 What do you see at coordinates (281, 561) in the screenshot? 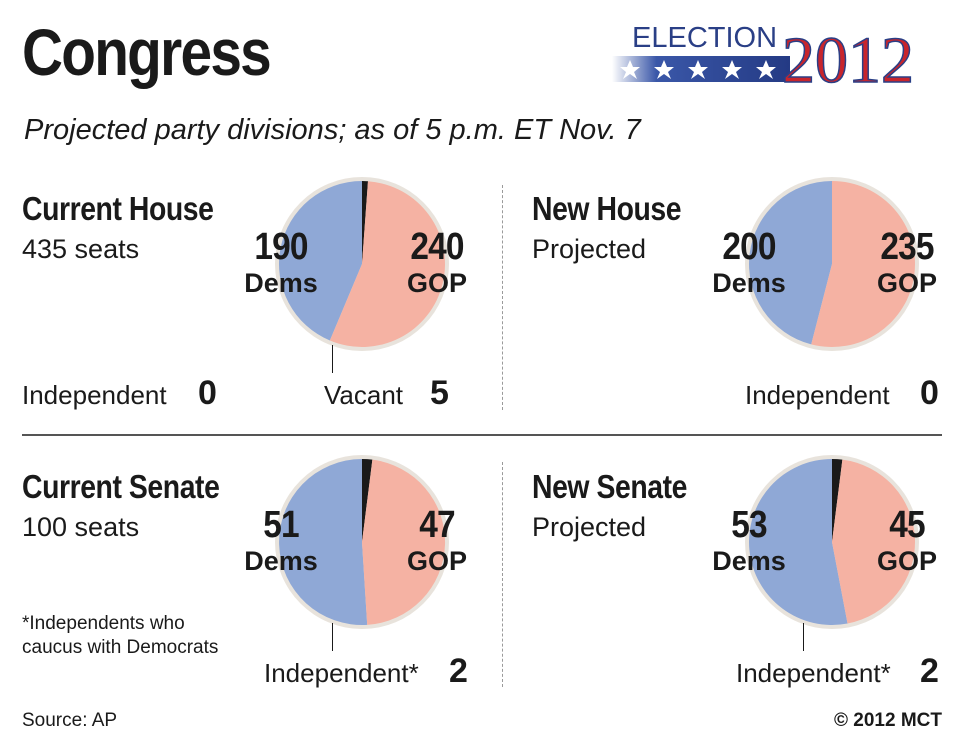
I see `current-senate-dems-label: Dems` at bounding box center [281, 561].